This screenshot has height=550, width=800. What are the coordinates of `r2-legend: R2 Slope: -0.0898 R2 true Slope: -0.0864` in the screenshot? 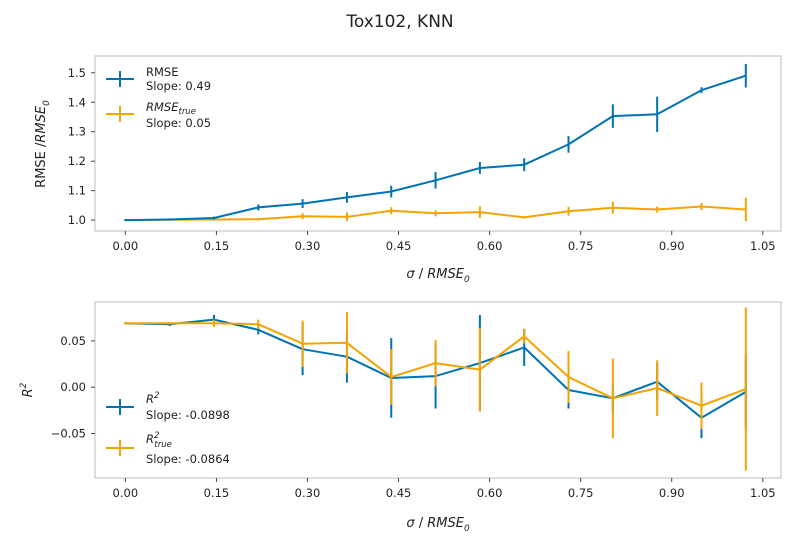 It's located at (168, 428).